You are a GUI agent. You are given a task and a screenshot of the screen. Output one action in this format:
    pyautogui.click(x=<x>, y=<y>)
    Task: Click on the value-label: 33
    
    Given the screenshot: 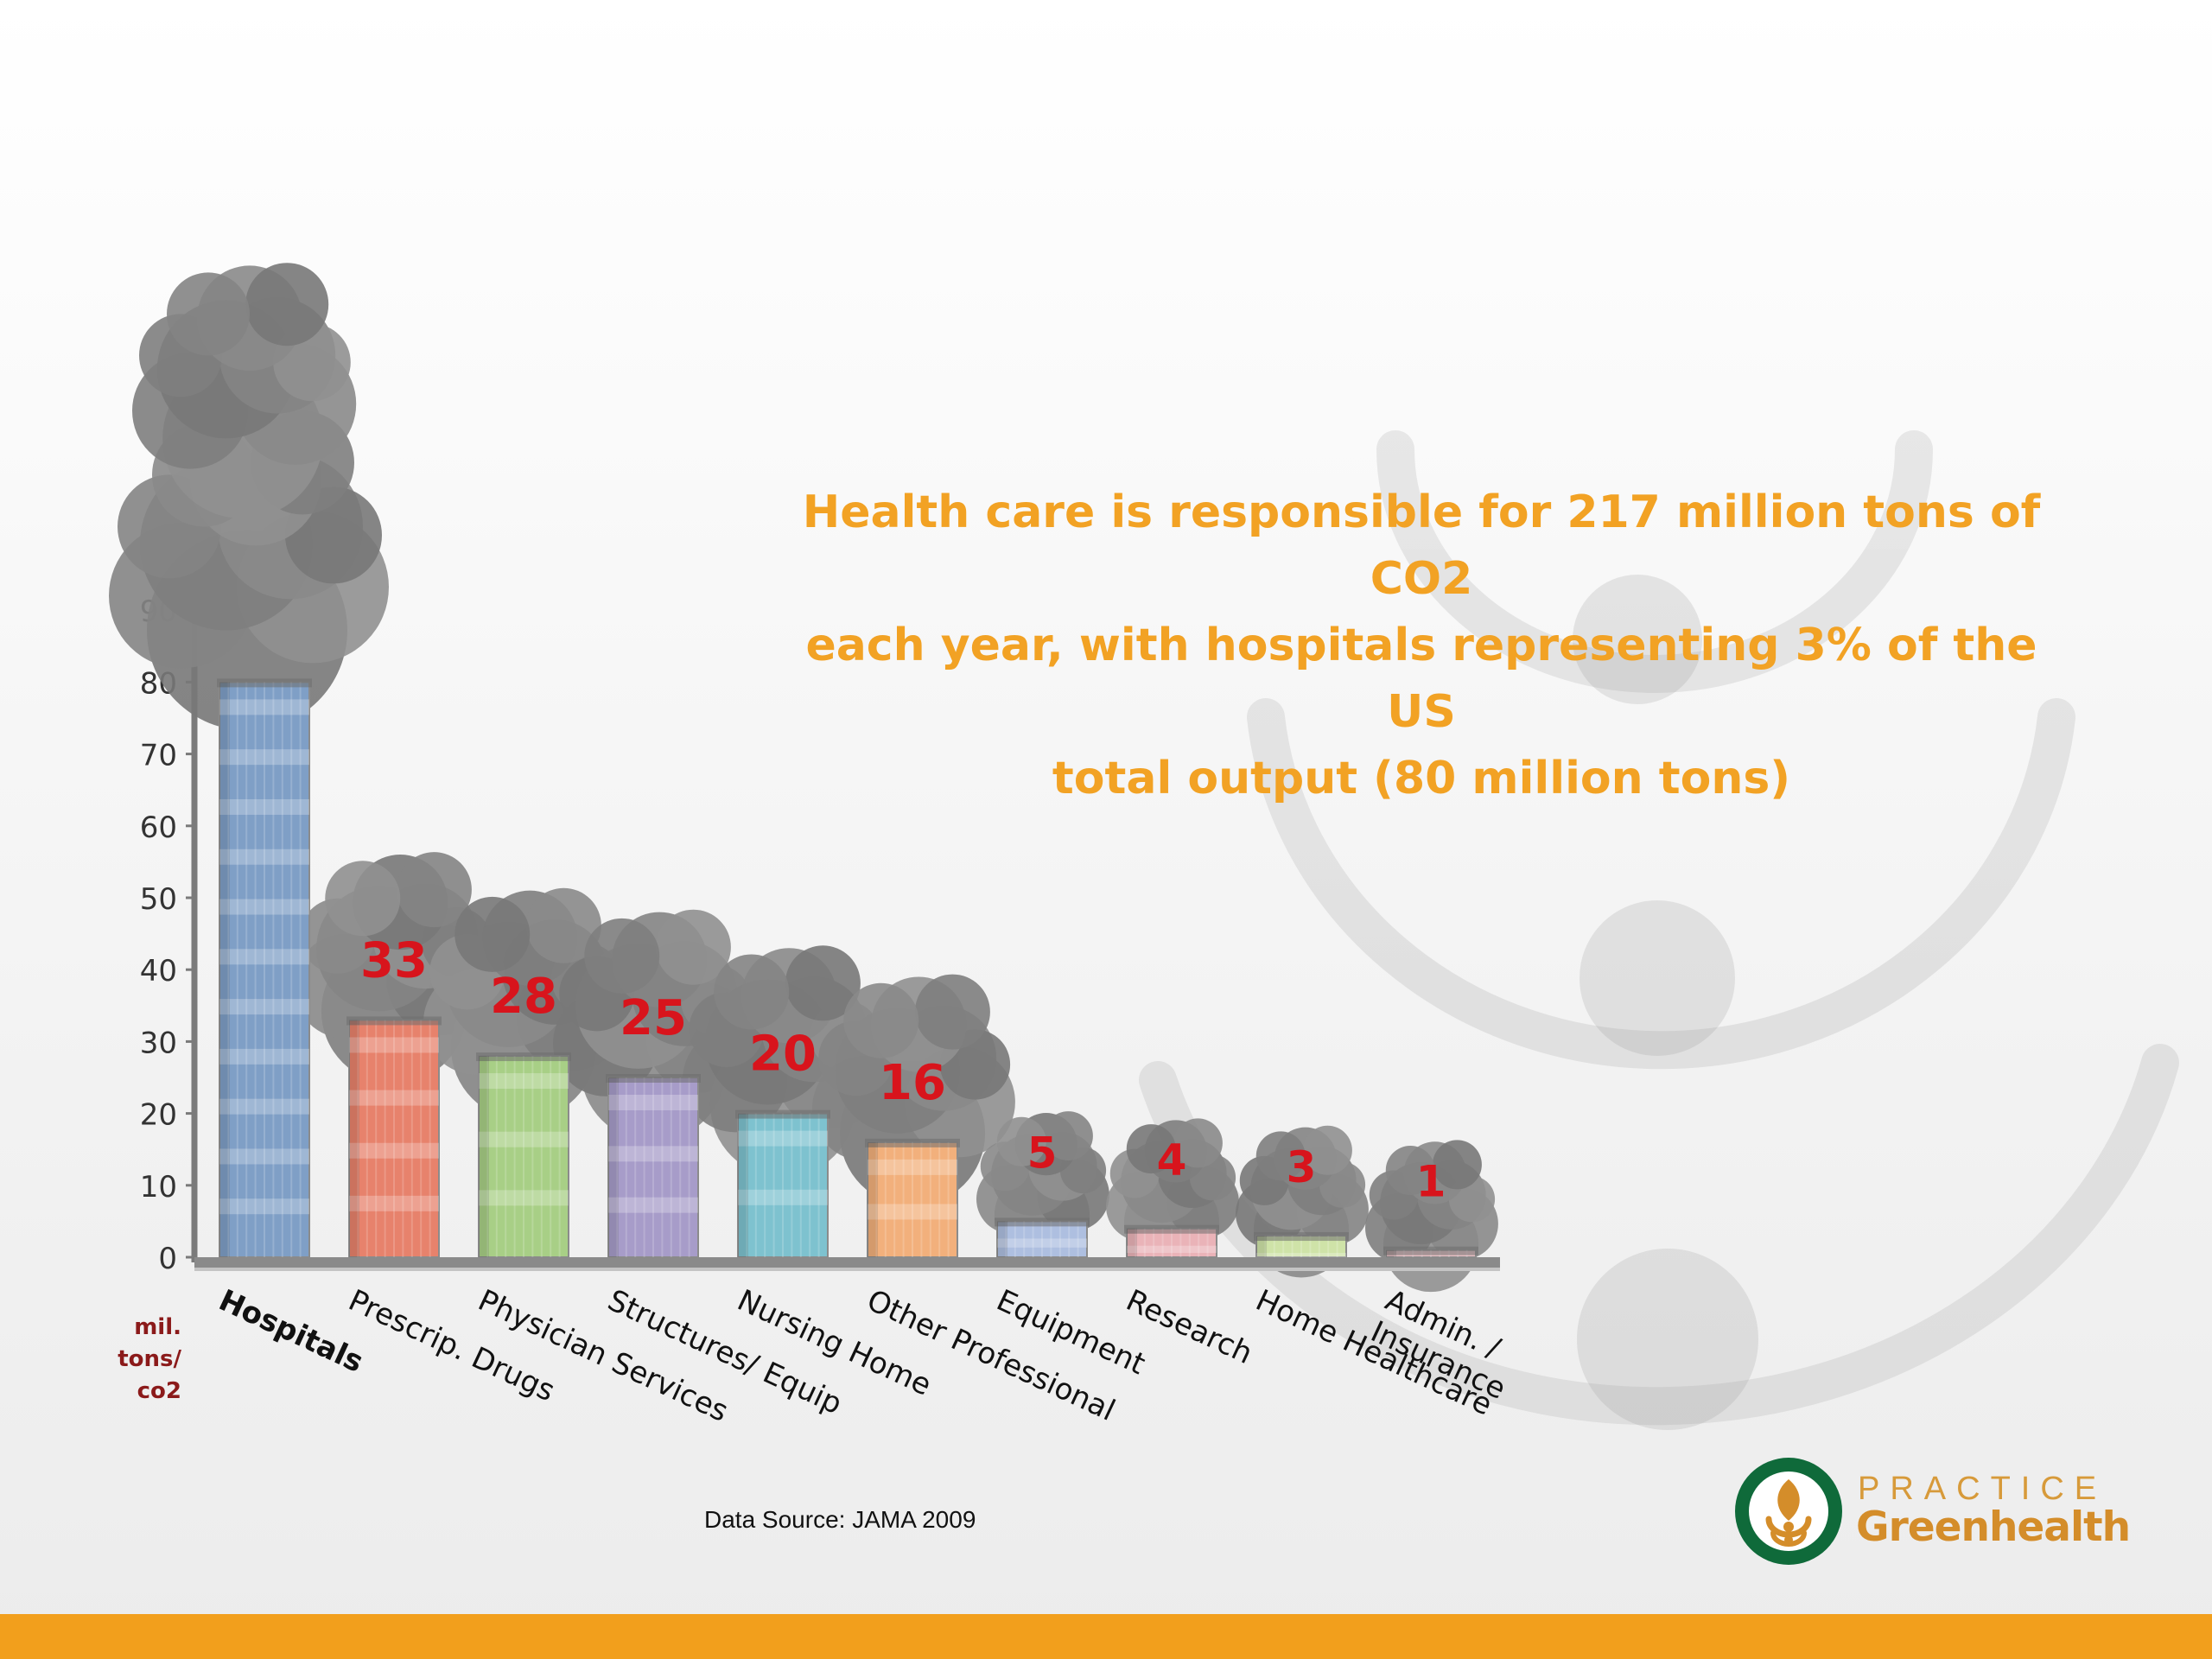 What is the action you would take?
    pyautogui.click(x=394, y=960)
    